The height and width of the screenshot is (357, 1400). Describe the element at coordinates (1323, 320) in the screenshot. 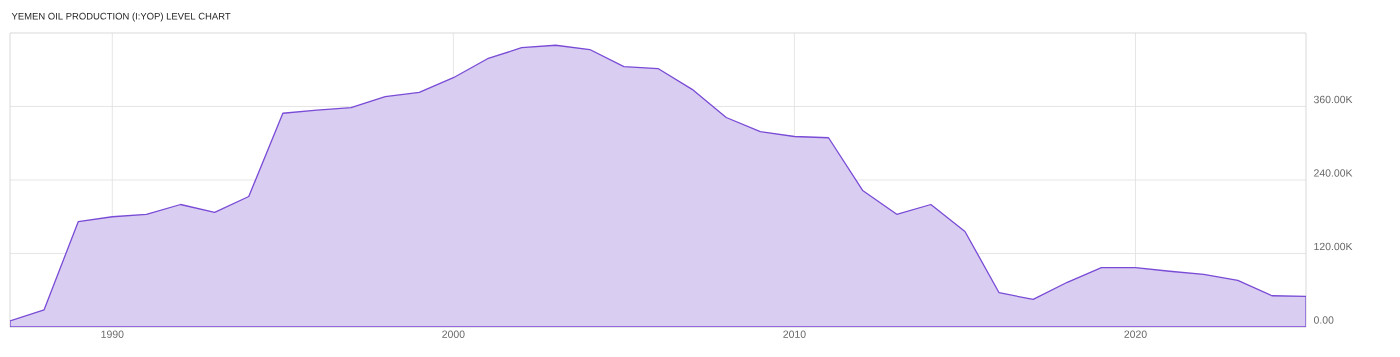

I see `y-tick-label: 0.00` at that location.